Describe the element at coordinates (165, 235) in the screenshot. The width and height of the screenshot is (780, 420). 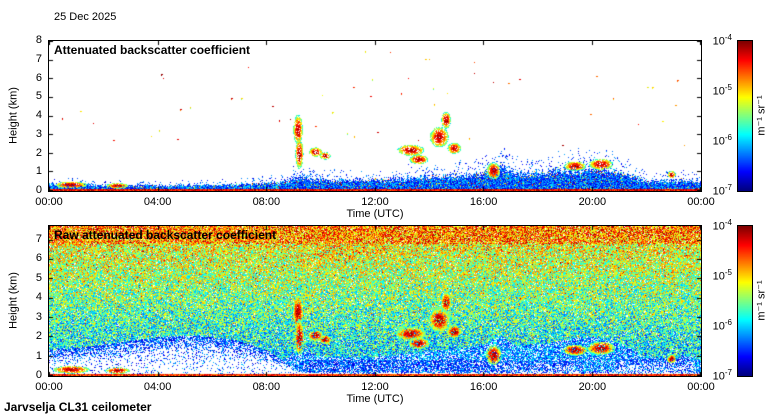
I see `plot-title: Raw attenuated backscatter coefficient` at that location.